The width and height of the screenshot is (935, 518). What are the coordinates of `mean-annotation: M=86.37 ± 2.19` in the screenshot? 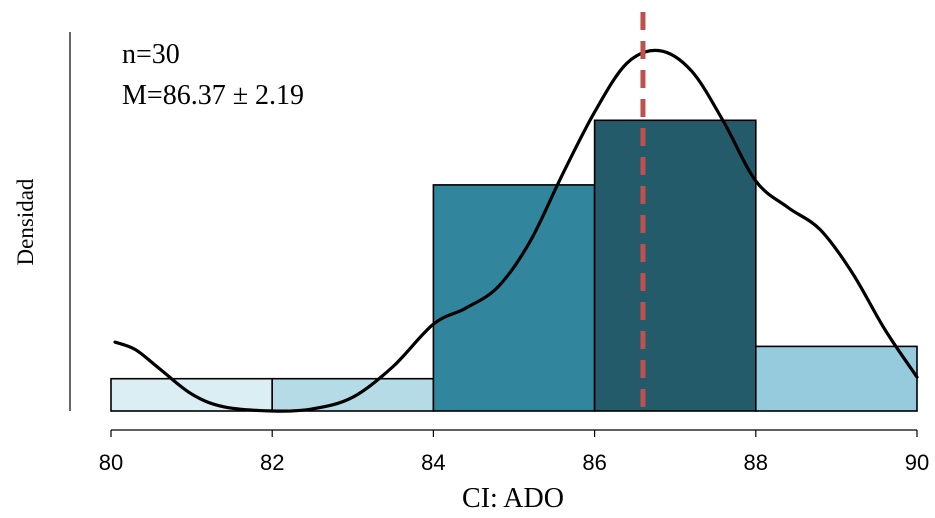 It's located at (213, 95).